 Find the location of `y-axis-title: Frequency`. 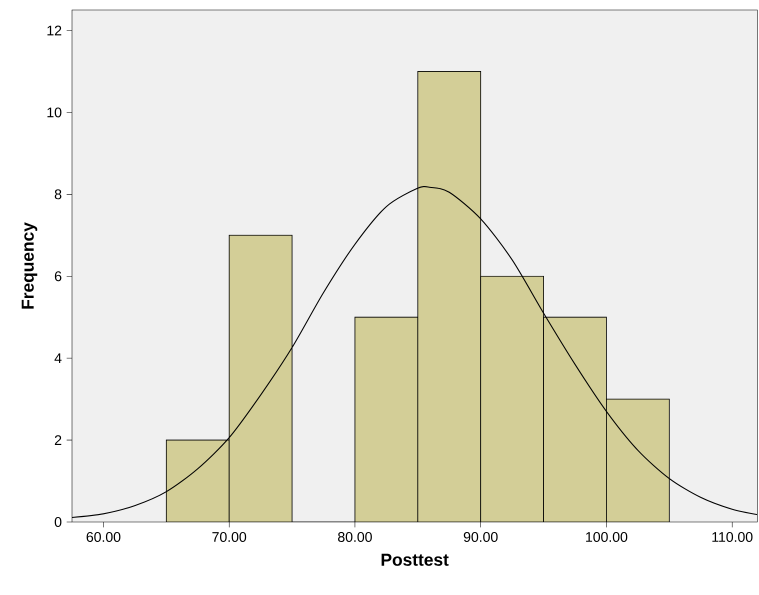

y-axis-title: Frequency is located at coordinates (30, 265).